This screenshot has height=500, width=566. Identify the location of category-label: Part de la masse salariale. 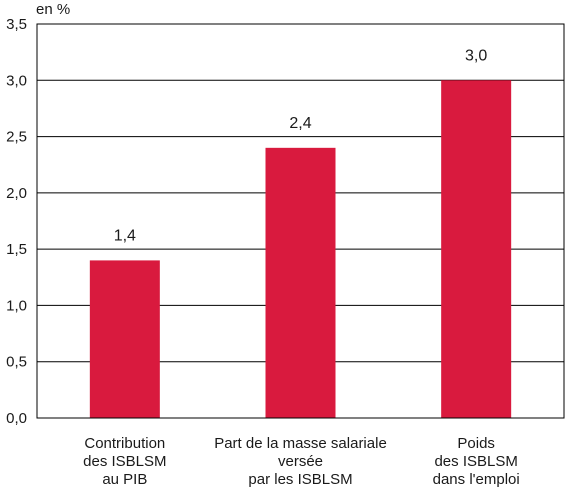
(300, 443).